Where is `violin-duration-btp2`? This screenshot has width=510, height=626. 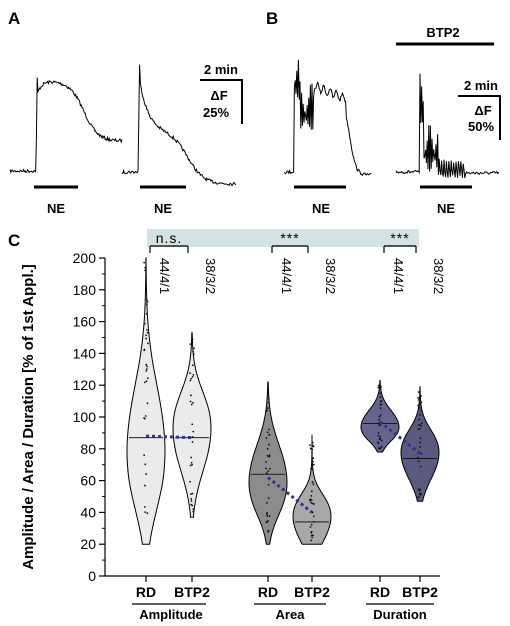 violin-duration-btp2 is located at coordinates (420, 444).